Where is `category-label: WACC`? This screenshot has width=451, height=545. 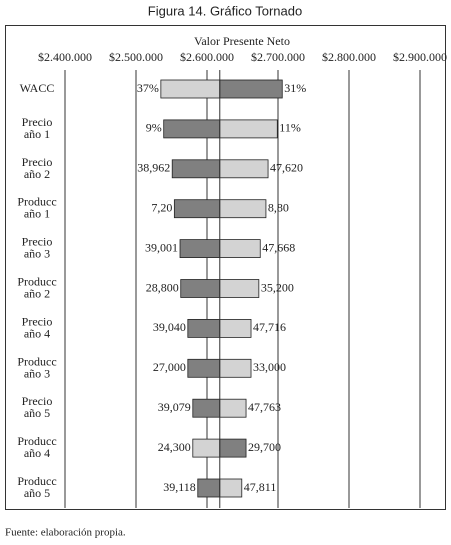 category-label: WACC is located at coordinates (37, 88).